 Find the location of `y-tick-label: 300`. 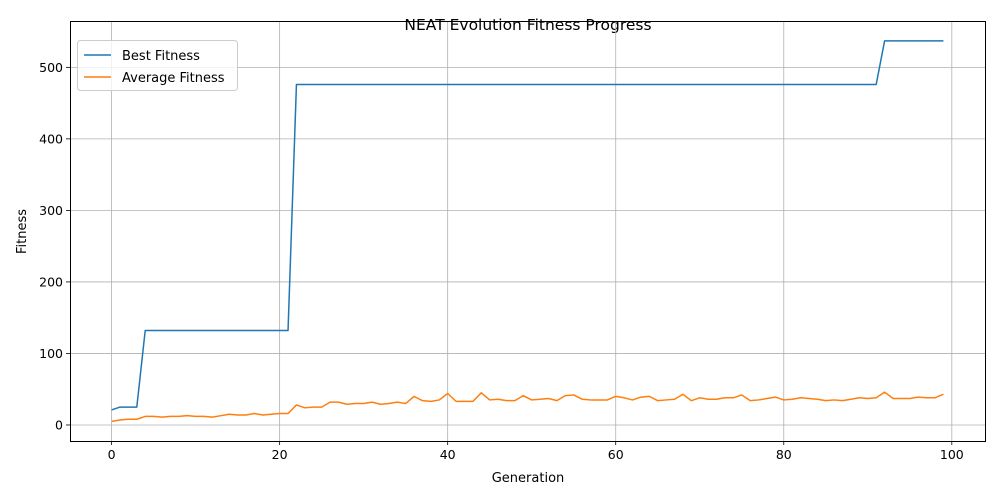

y-tick-label: 300 is located at coordinates (51, 210).